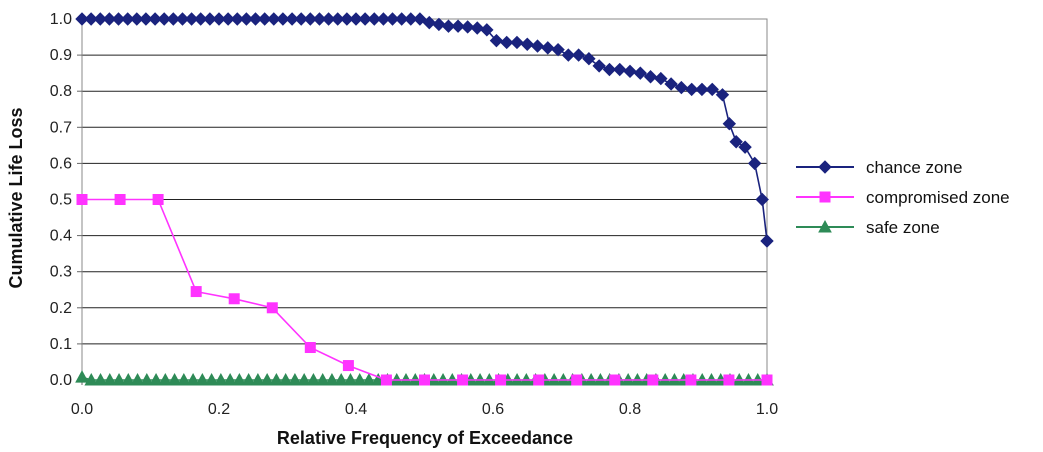 This screenshot has width=1043, height=452. I want to click on legend-label: chance zone, so click(914, 167).